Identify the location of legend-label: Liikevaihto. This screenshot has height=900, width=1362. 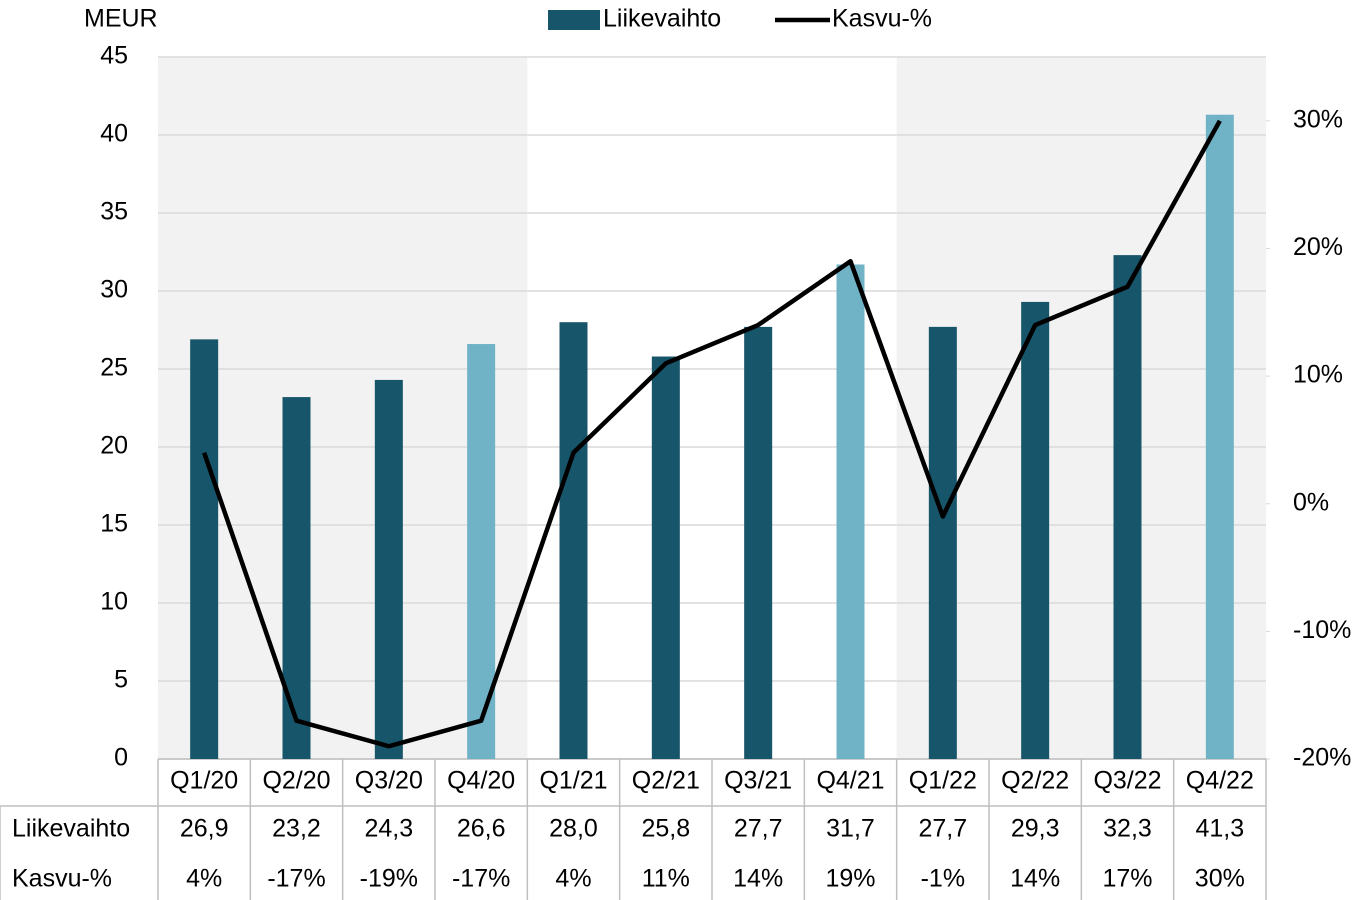
(662, 19).